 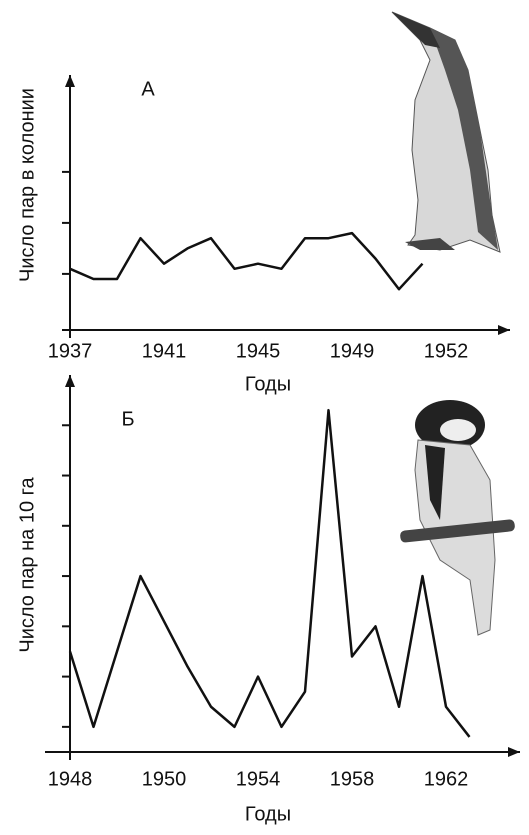 I want to click on x-tick-label: 1962, so click(x=446, y=779).